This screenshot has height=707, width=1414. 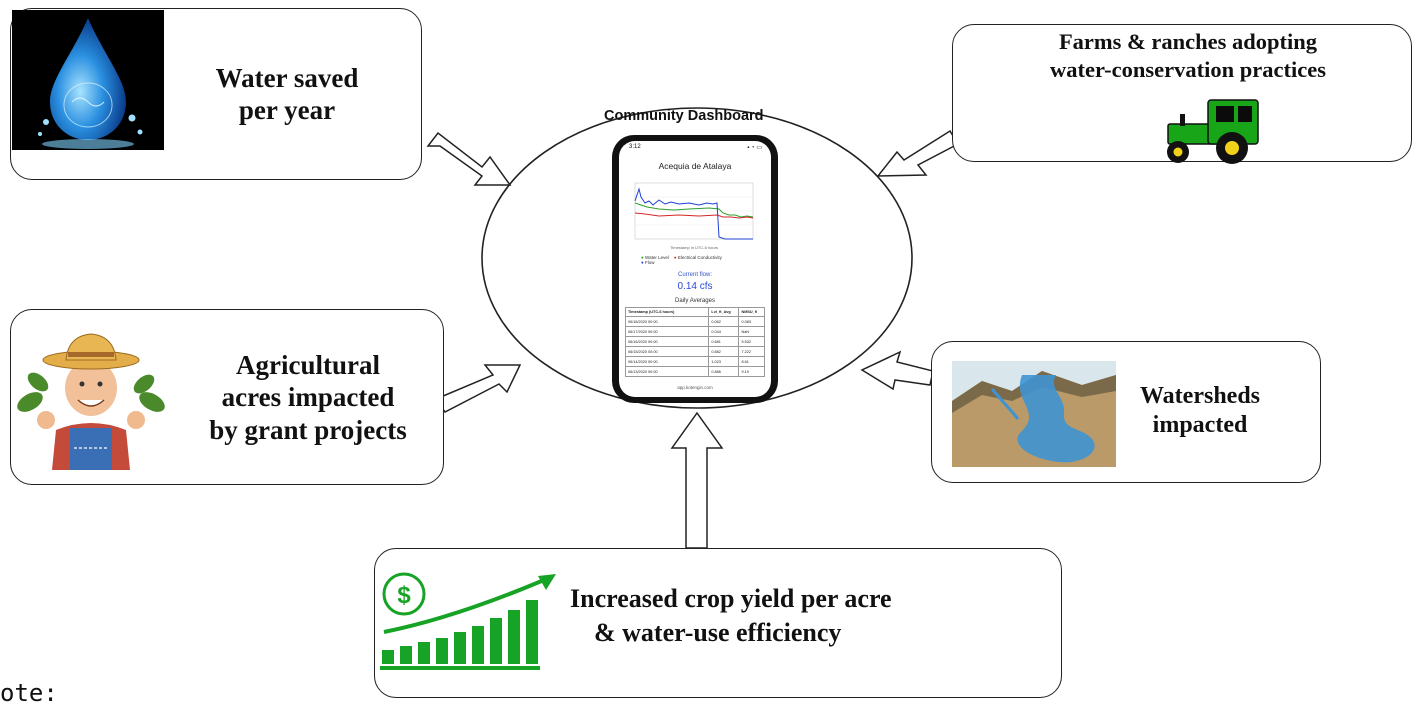 I want to click on daily-averages-label: Daily Averages, so click(x=695, y=301).